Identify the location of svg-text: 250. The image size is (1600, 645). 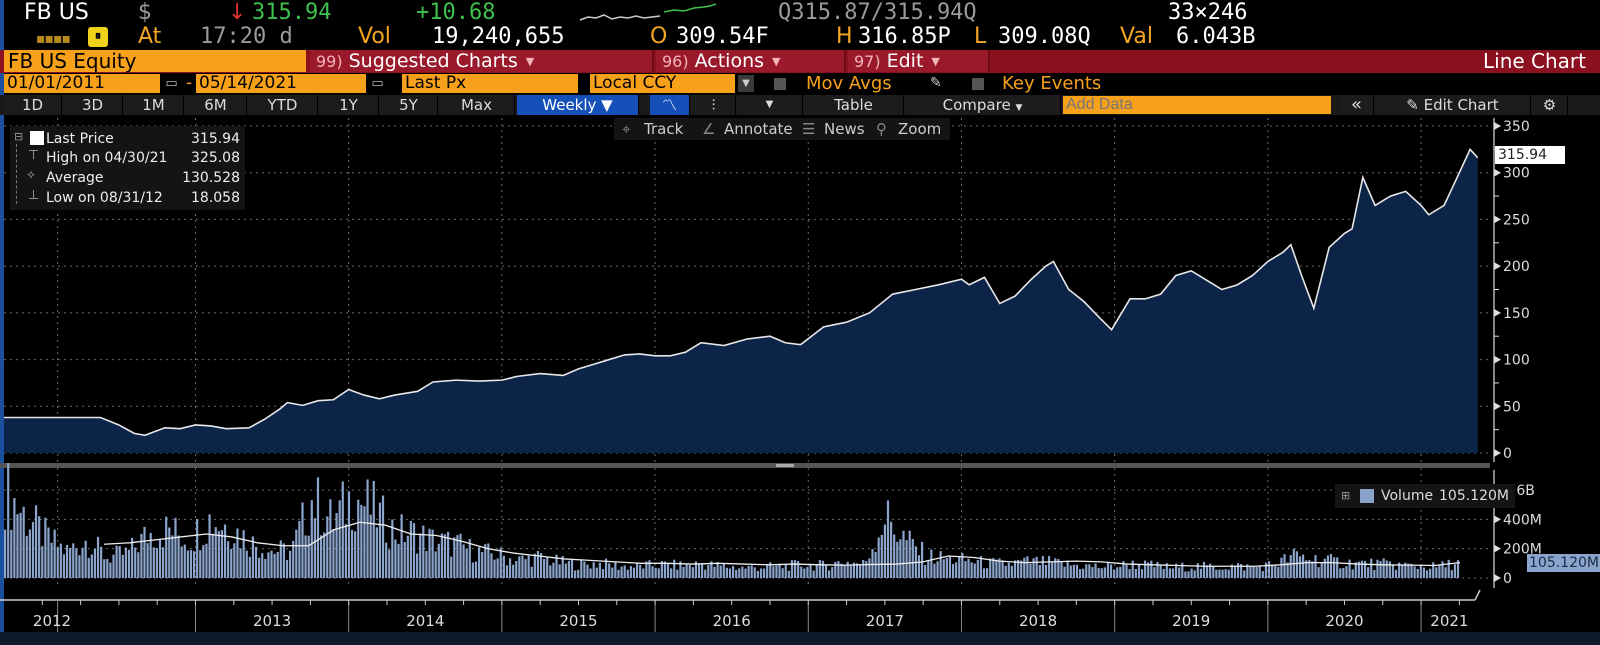
(1516, 220).